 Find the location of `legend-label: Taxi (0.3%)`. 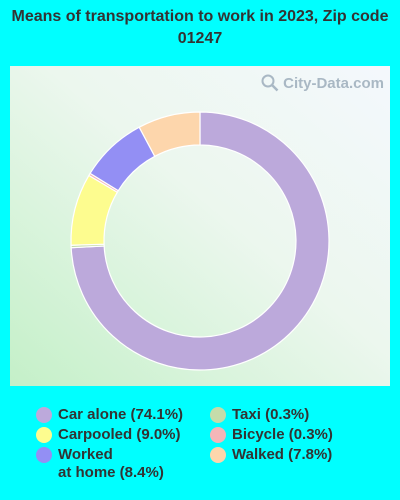

legend-label: Taxi (0.3%) is located at coordinates (271, 414).